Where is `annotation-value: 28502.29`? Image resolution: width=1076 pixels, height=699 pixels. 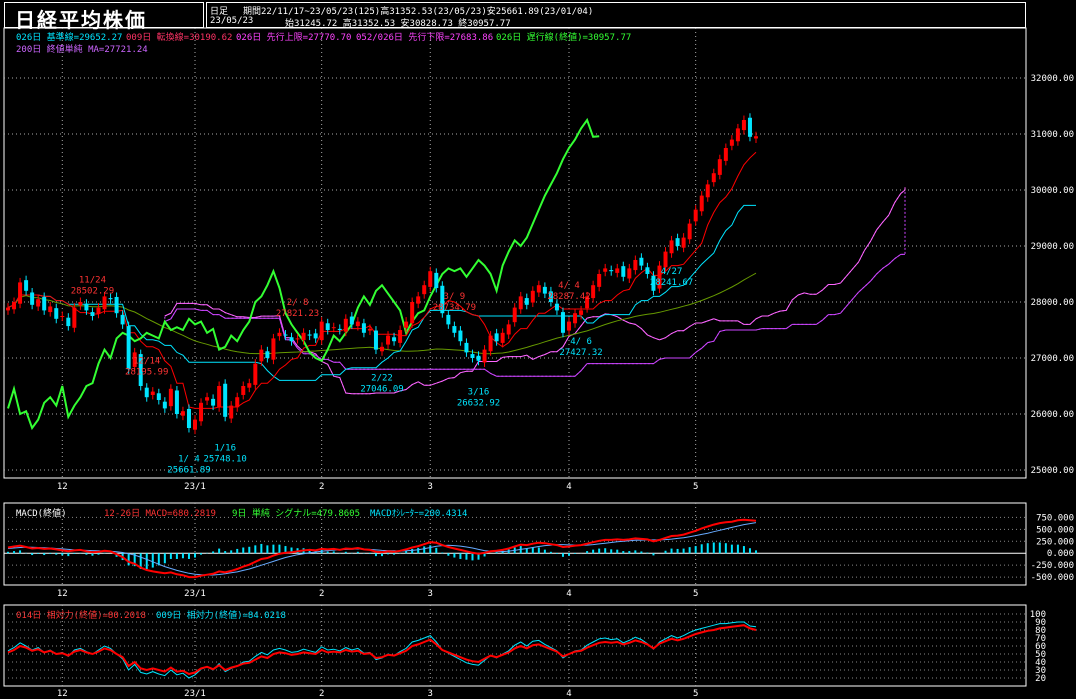 annotation-value: 28502.29 is located at coordinates (92, 291).